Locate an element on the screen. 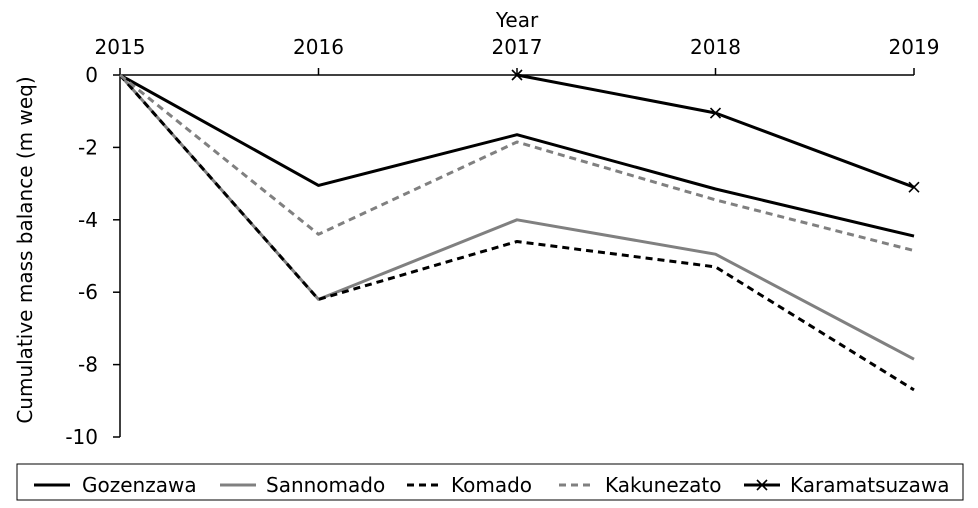  x-tick-label: 2015 is located at coordinates (120, 47).